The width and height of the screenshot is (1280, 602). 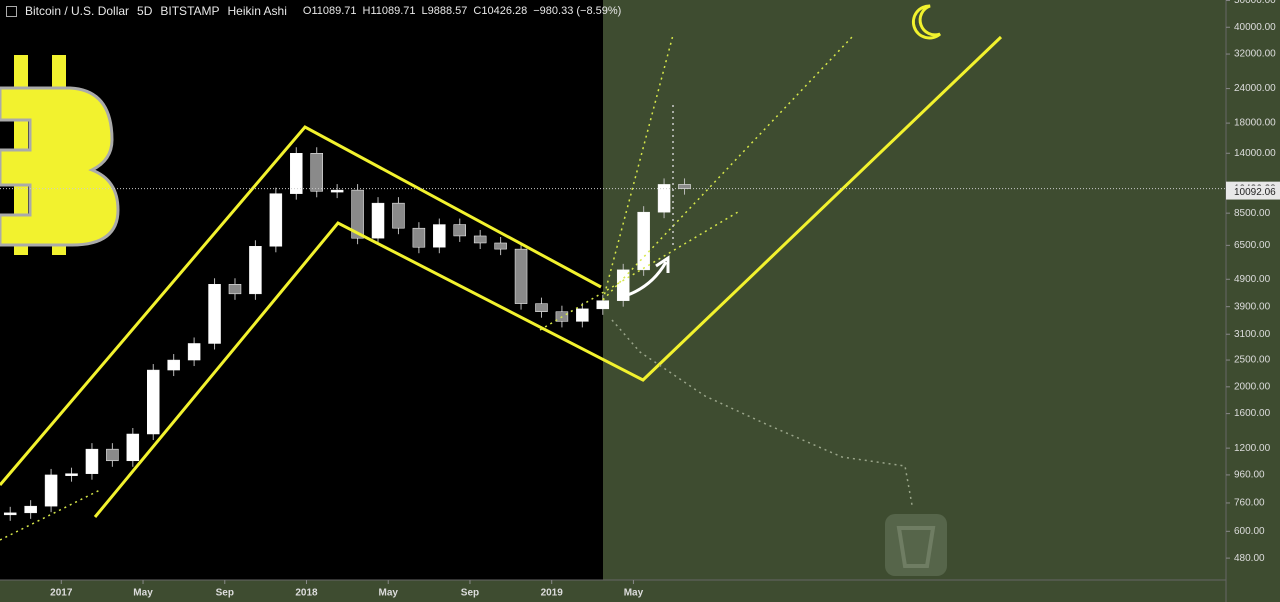 What do you see at coordinates (1252, 386) in the screenshot?
I see `y-tick-label: 2000.00` at bounding box center [1252, 386].